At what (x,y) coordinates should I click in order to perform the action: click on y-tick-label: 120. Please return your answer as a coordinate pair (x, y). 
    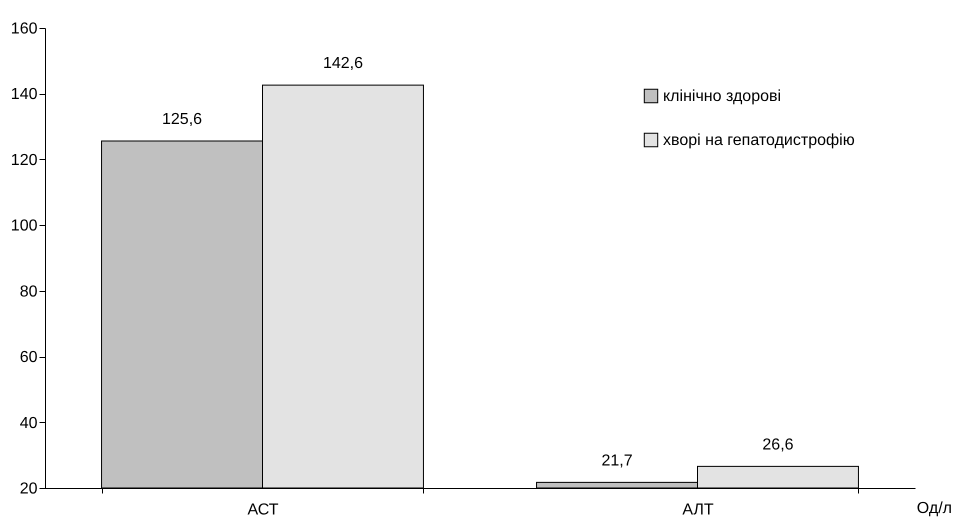
    Looking at the image, I should click on (24, 160).